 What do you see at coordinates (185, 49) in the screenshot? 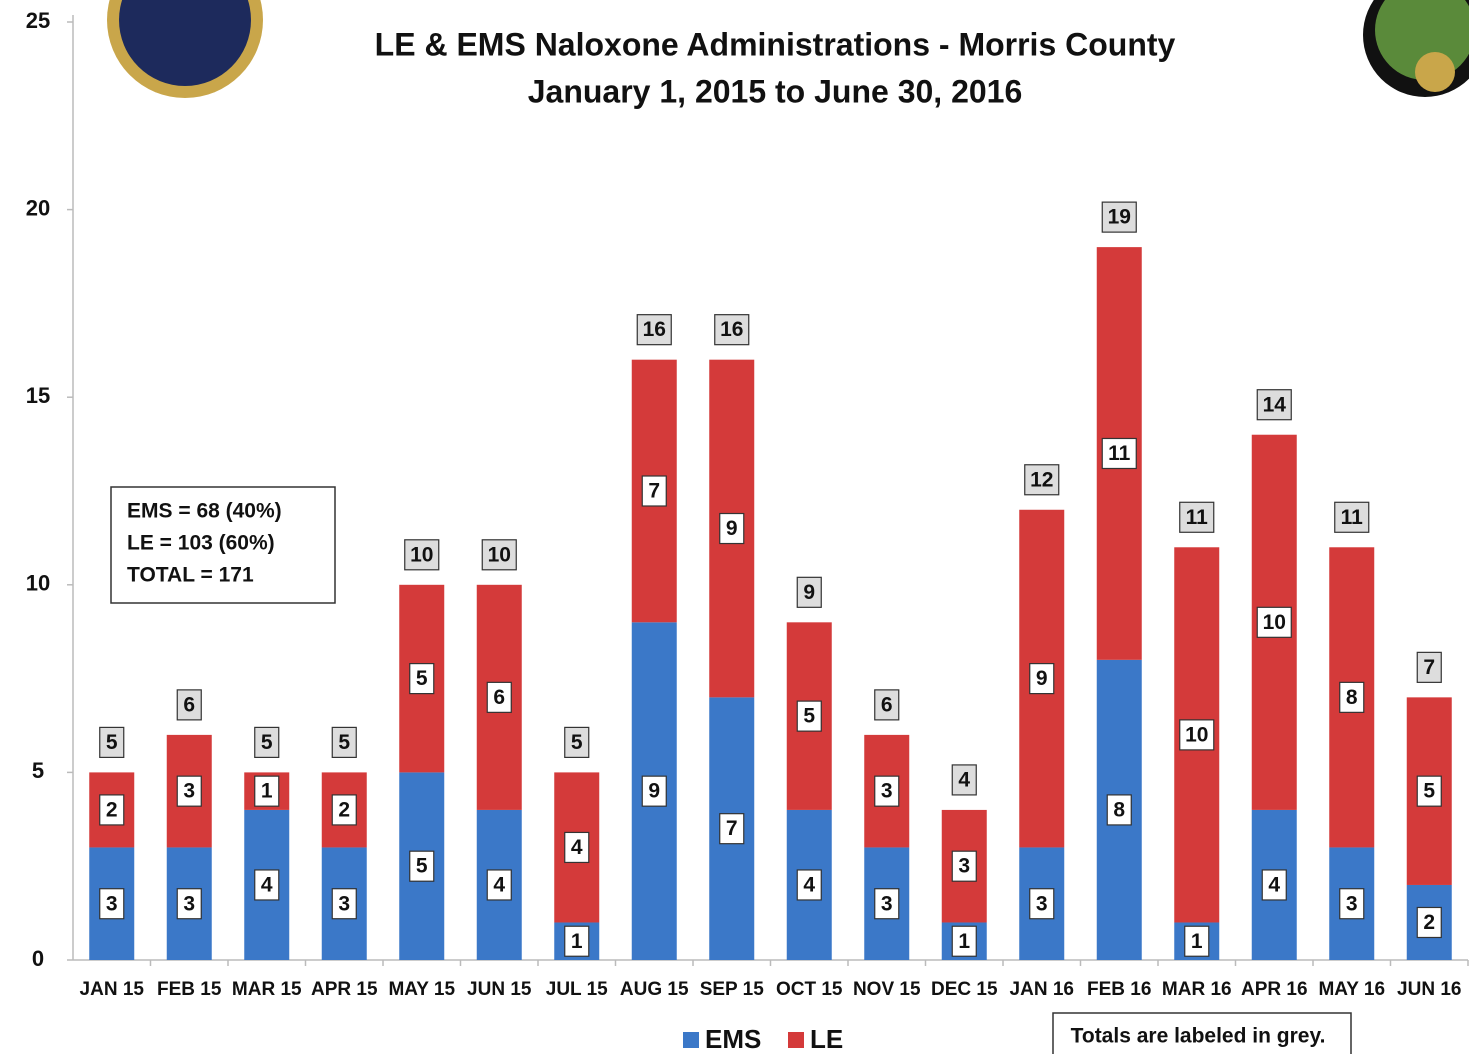
I see `logo-left` at bounding box center [185, 49].